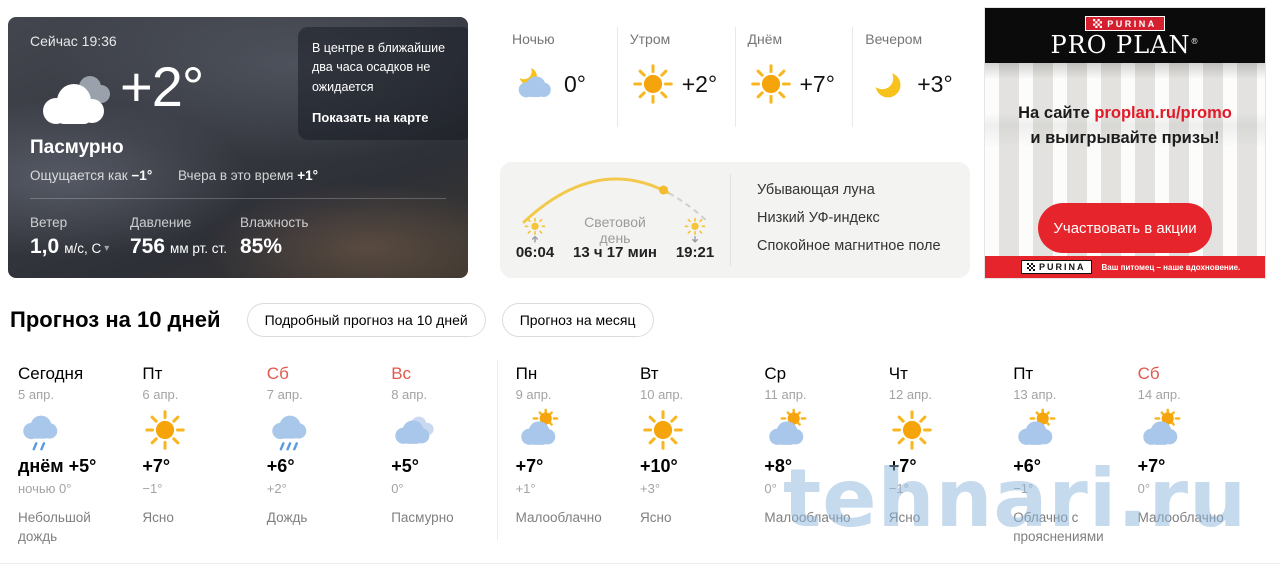 This screenshot has height=571, width=1280. I want to click on day-date: 6 апр., so click(160, 394).